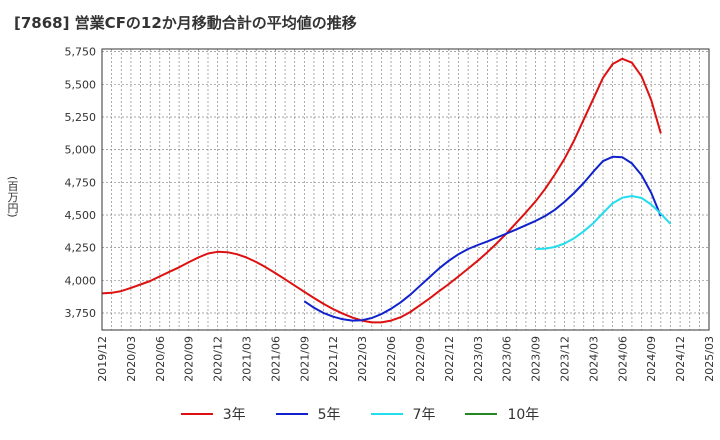 This screenshot has height=440, width=720. I want to click on legend-item: 3年, so click(213, 414).